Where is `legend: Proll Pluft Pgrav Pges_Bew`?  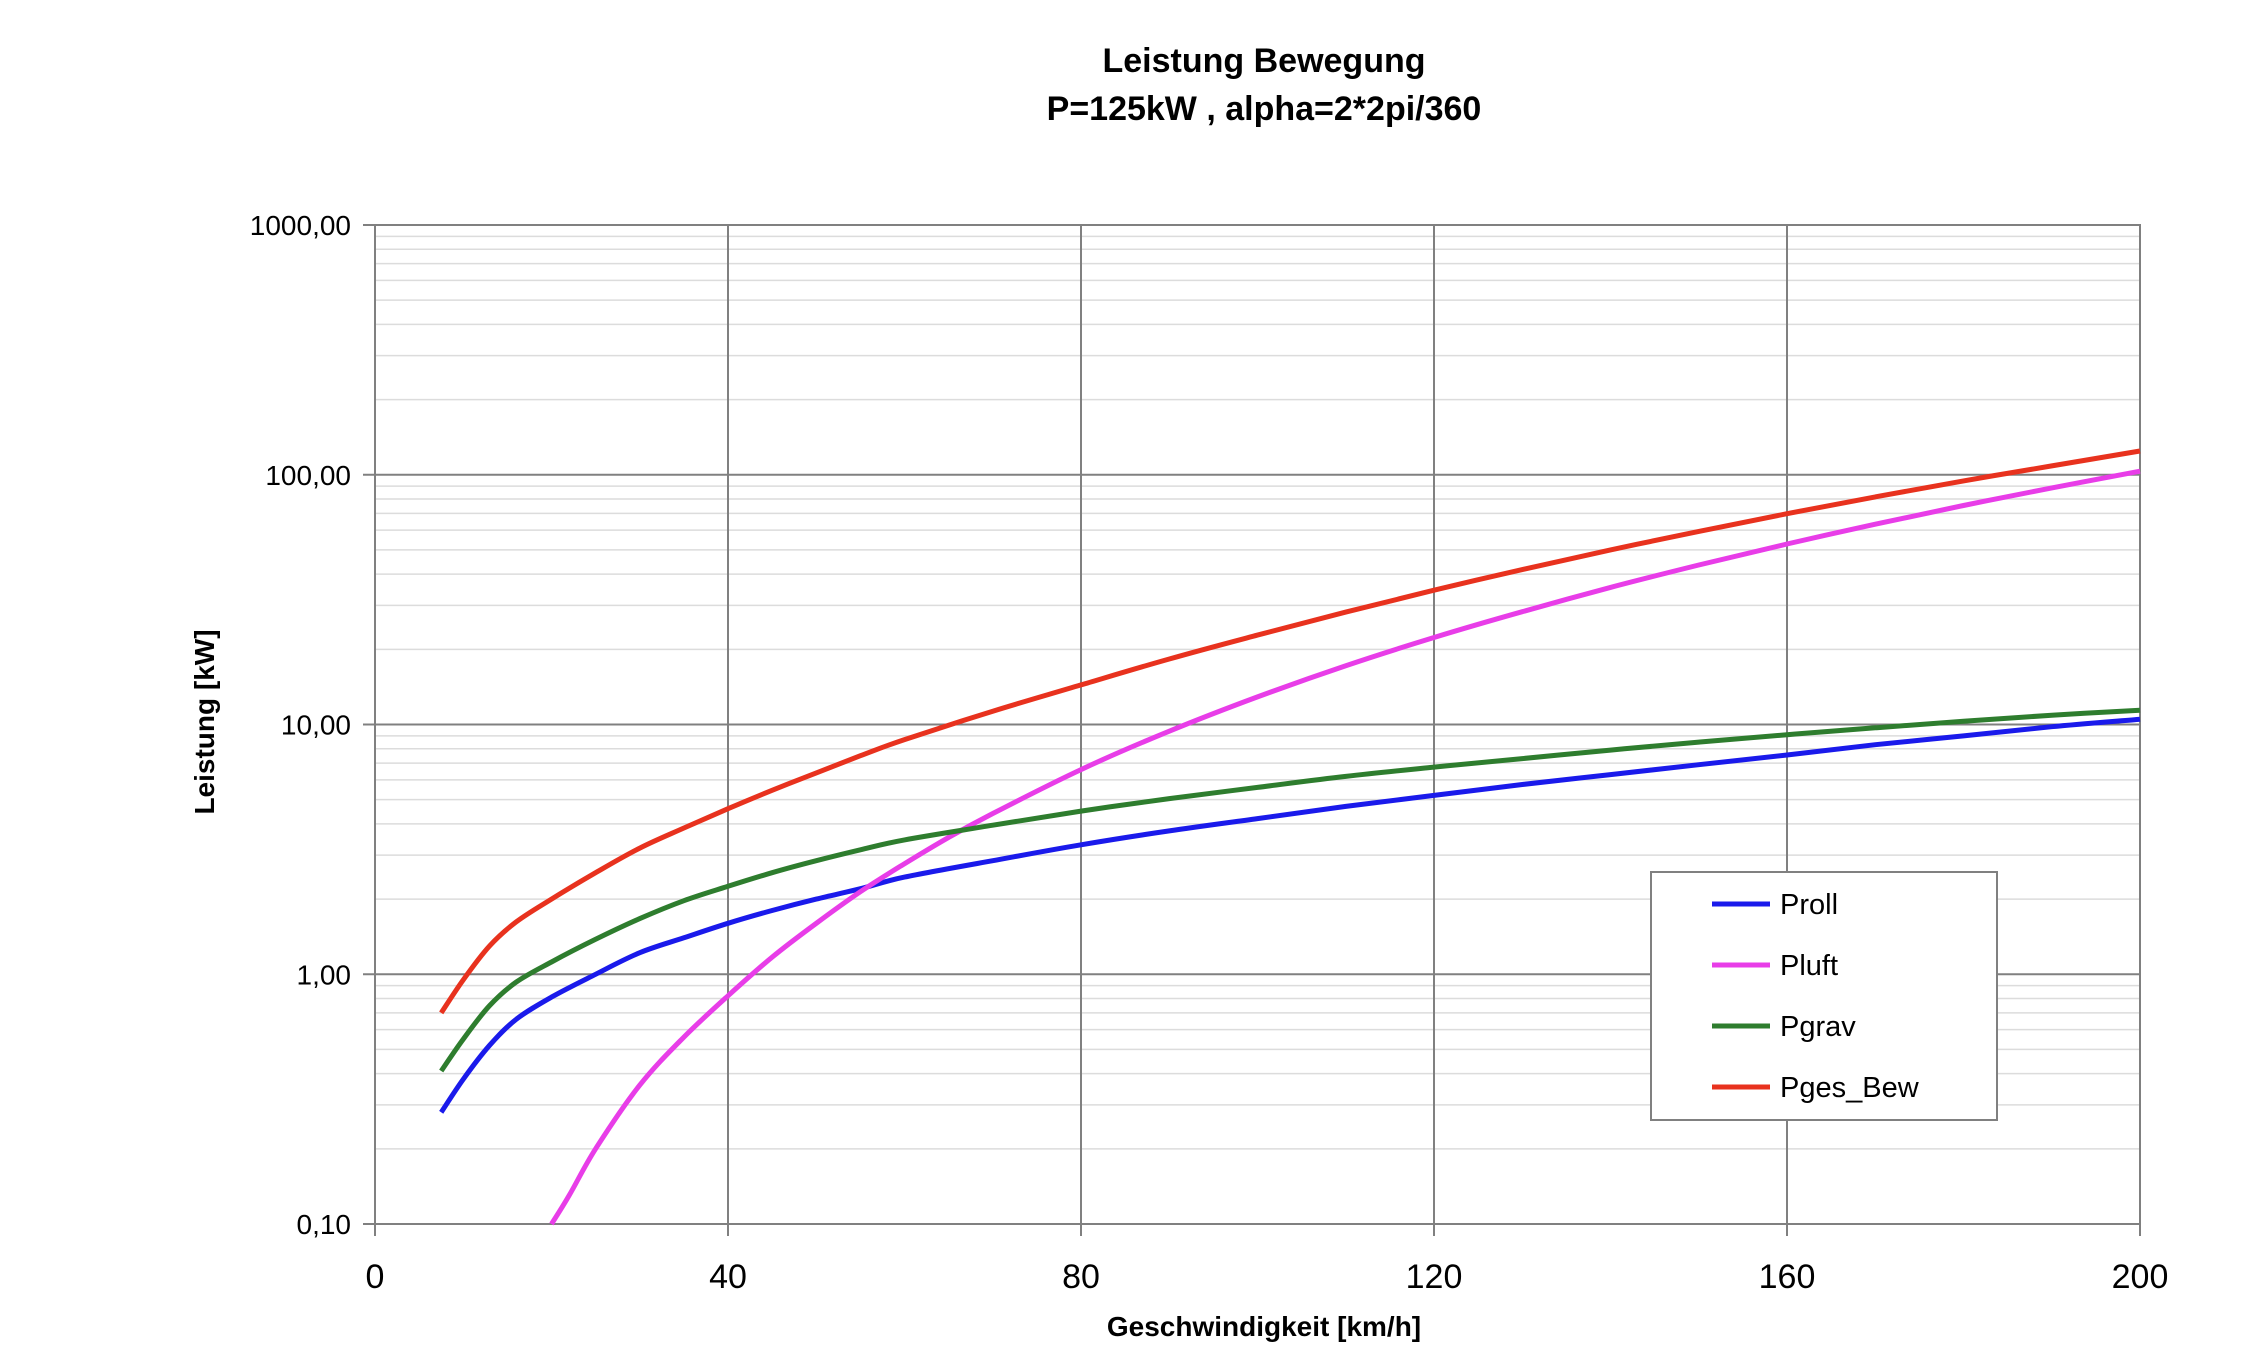 legend: Proll Pluft Pgrav Pges_Bew is located at coordinates (1824, 996).